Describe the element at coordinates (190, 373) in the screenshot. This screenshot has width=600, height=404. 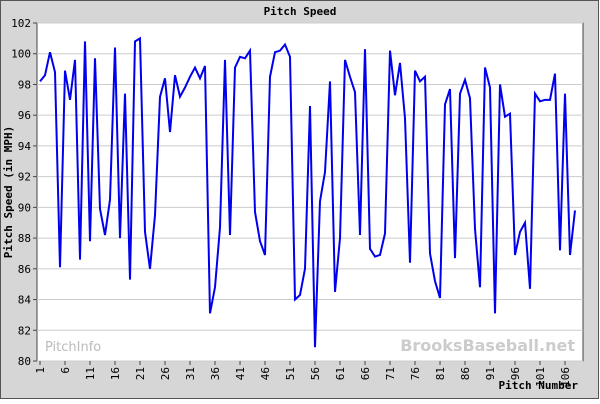
I see `x-tick-label: 31` at that location.